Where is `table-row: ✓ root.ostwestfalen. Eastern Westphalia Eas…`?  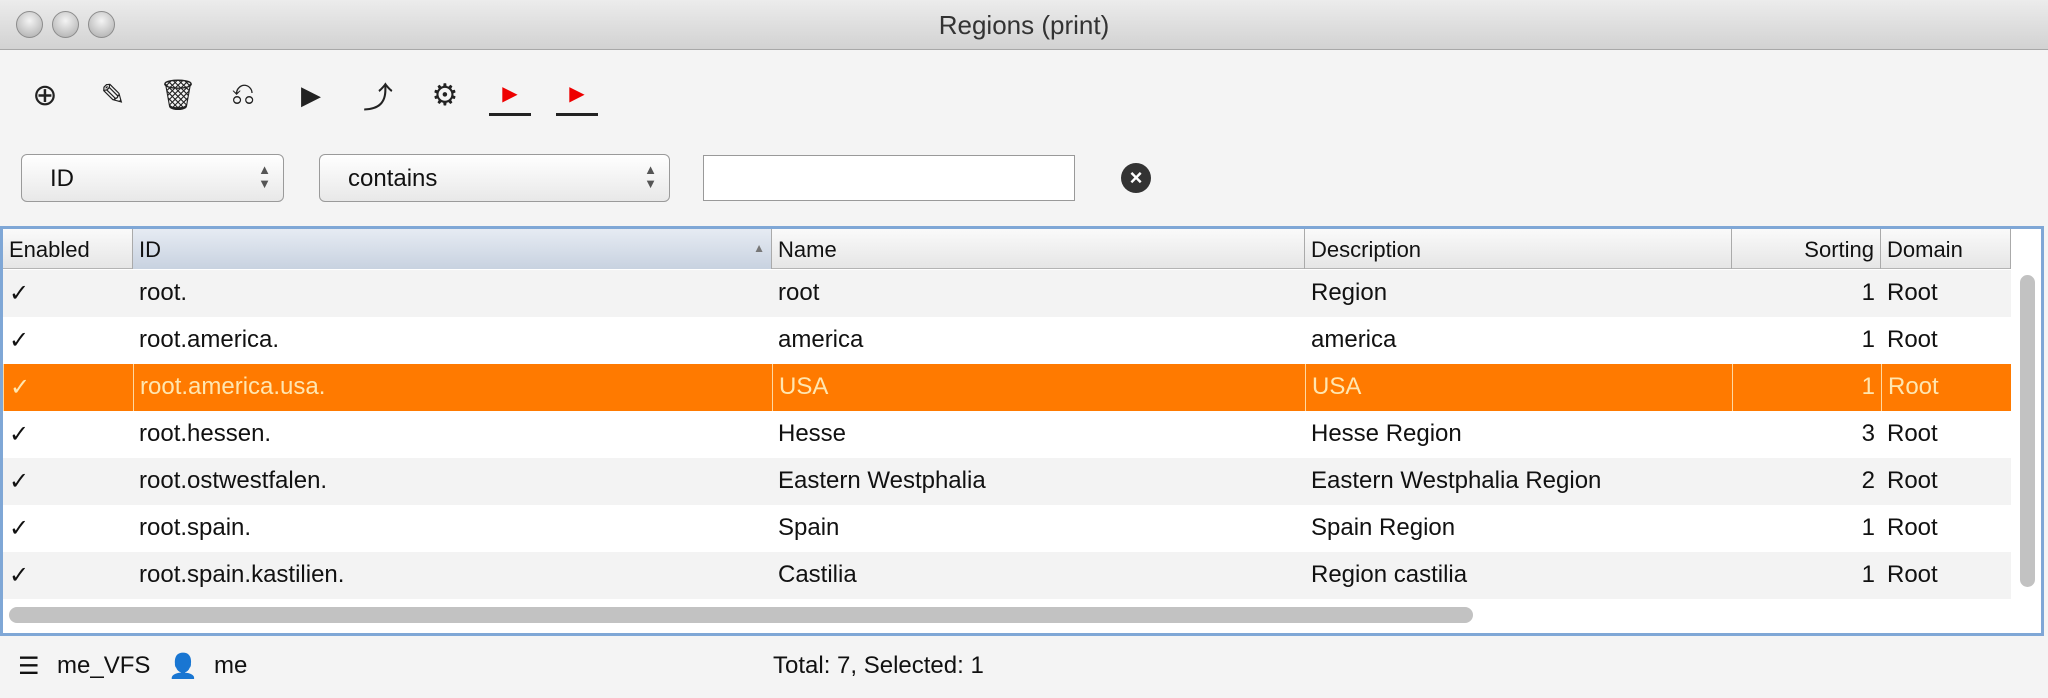 table-row: ✓ root.ostwestfalen. Eastern Westphalia Eas… is located at coordinates (1007, 481).